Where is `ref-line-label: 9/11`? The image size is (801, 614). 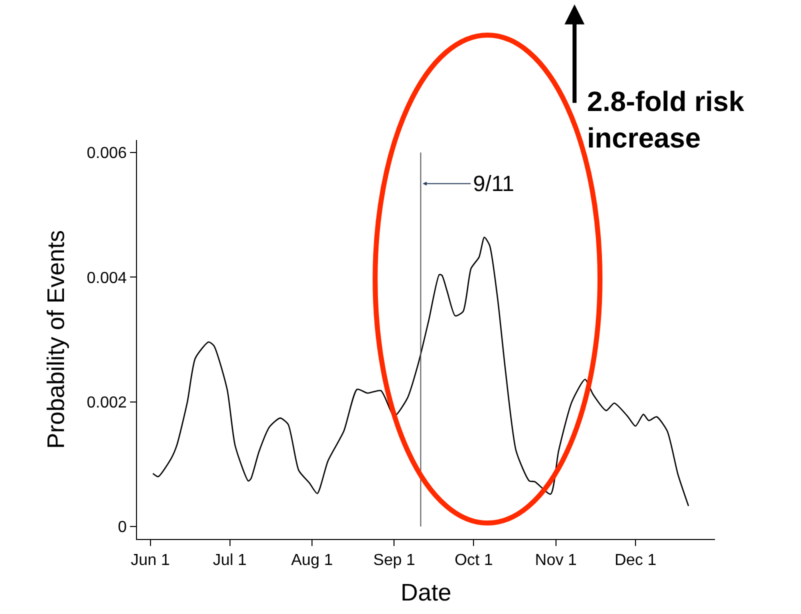
ref-line-label: 9/11 is located at coordinates (493, 183).